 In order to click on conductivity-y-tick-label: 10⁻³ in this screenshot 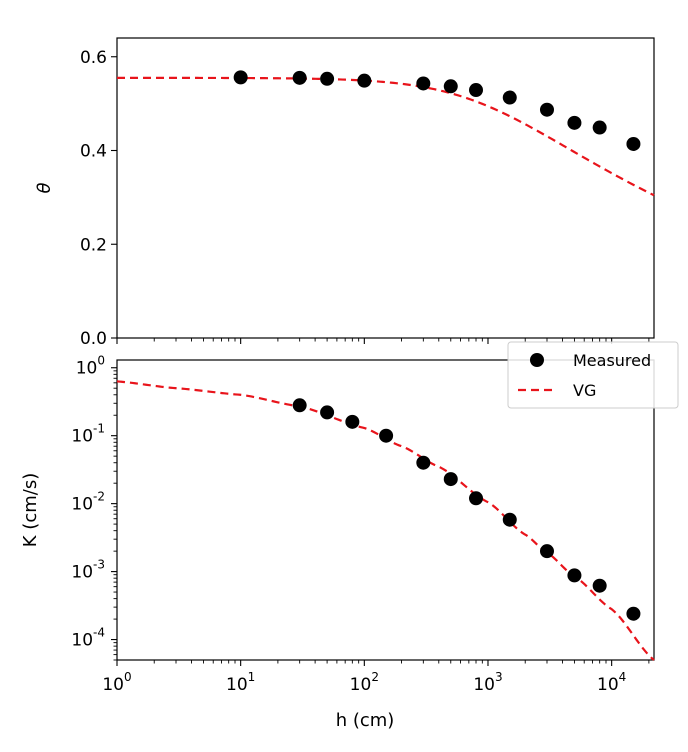, I will do `click(88, 570)`.